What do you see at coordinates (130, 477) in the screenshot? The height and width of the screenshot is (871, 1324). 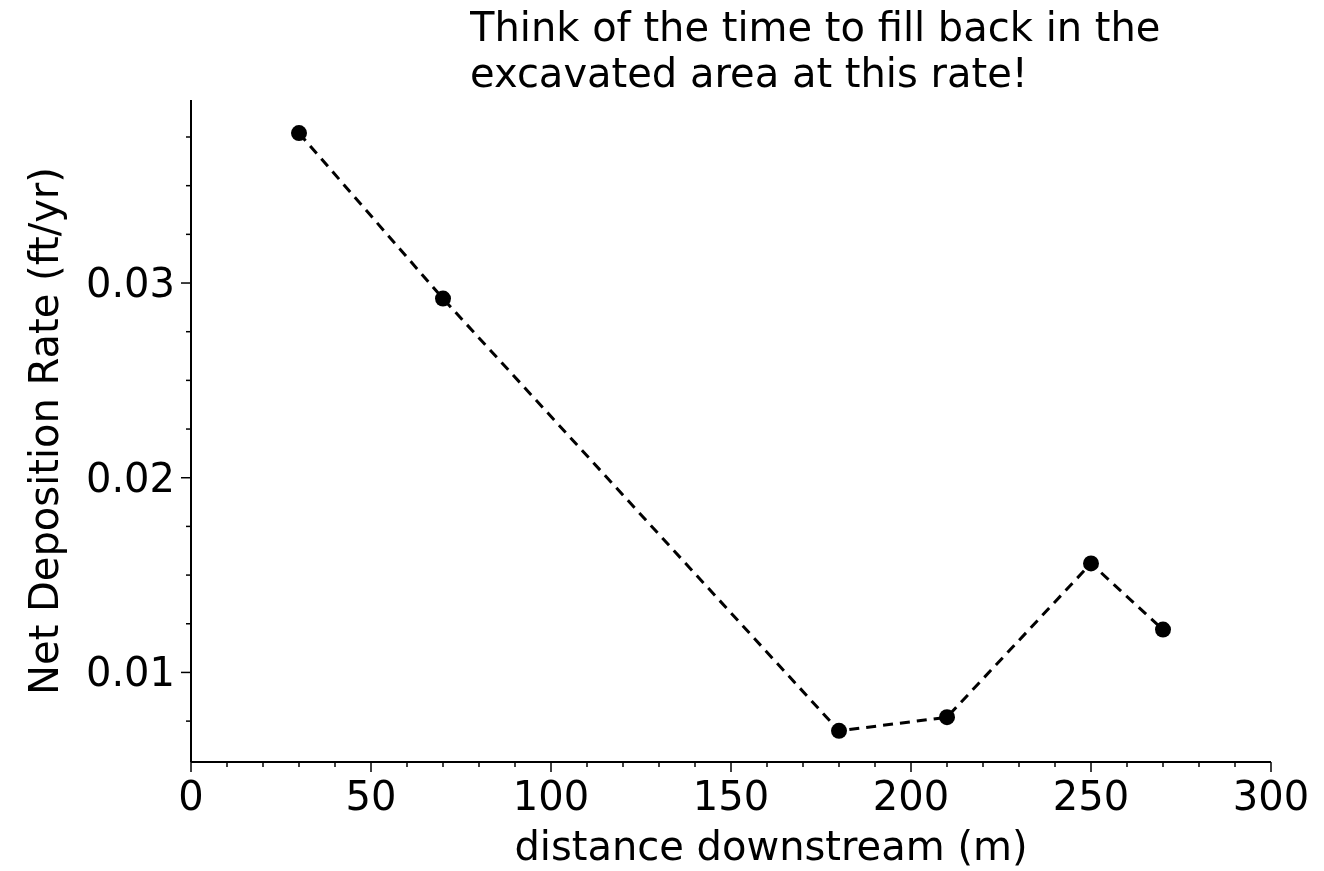 I see `y-tick-label: 0.02` at bounding box center [130, 477].